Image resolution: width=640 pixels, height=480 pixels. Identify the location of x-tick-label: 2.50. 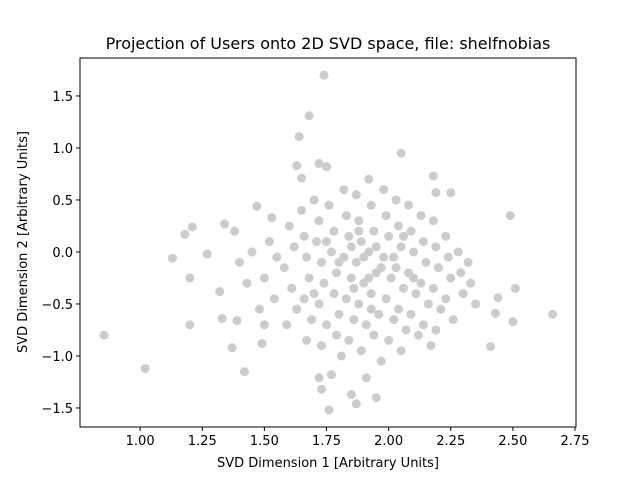
(512, 441).